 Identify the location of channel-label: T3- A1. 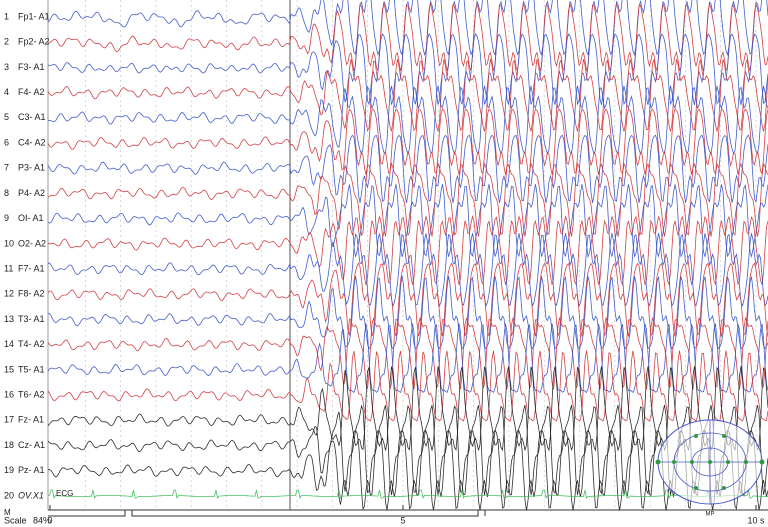
(31, 319).